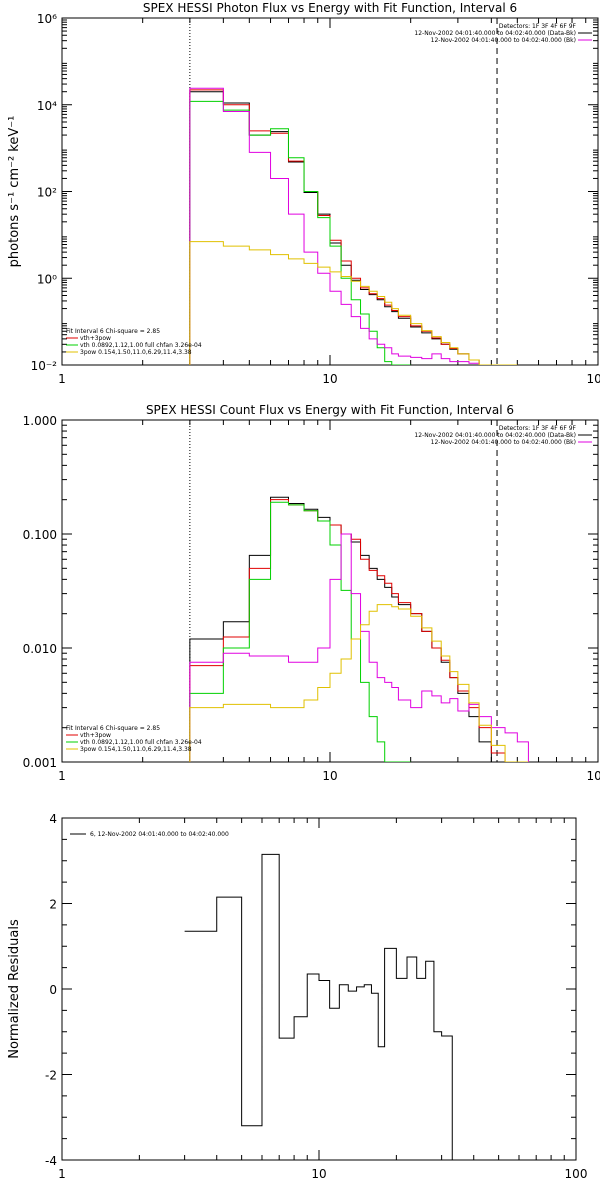  I want to click on y-axis-label: photons s⁻¹ cm⁻² keV⁻¹, so click(14, 192).